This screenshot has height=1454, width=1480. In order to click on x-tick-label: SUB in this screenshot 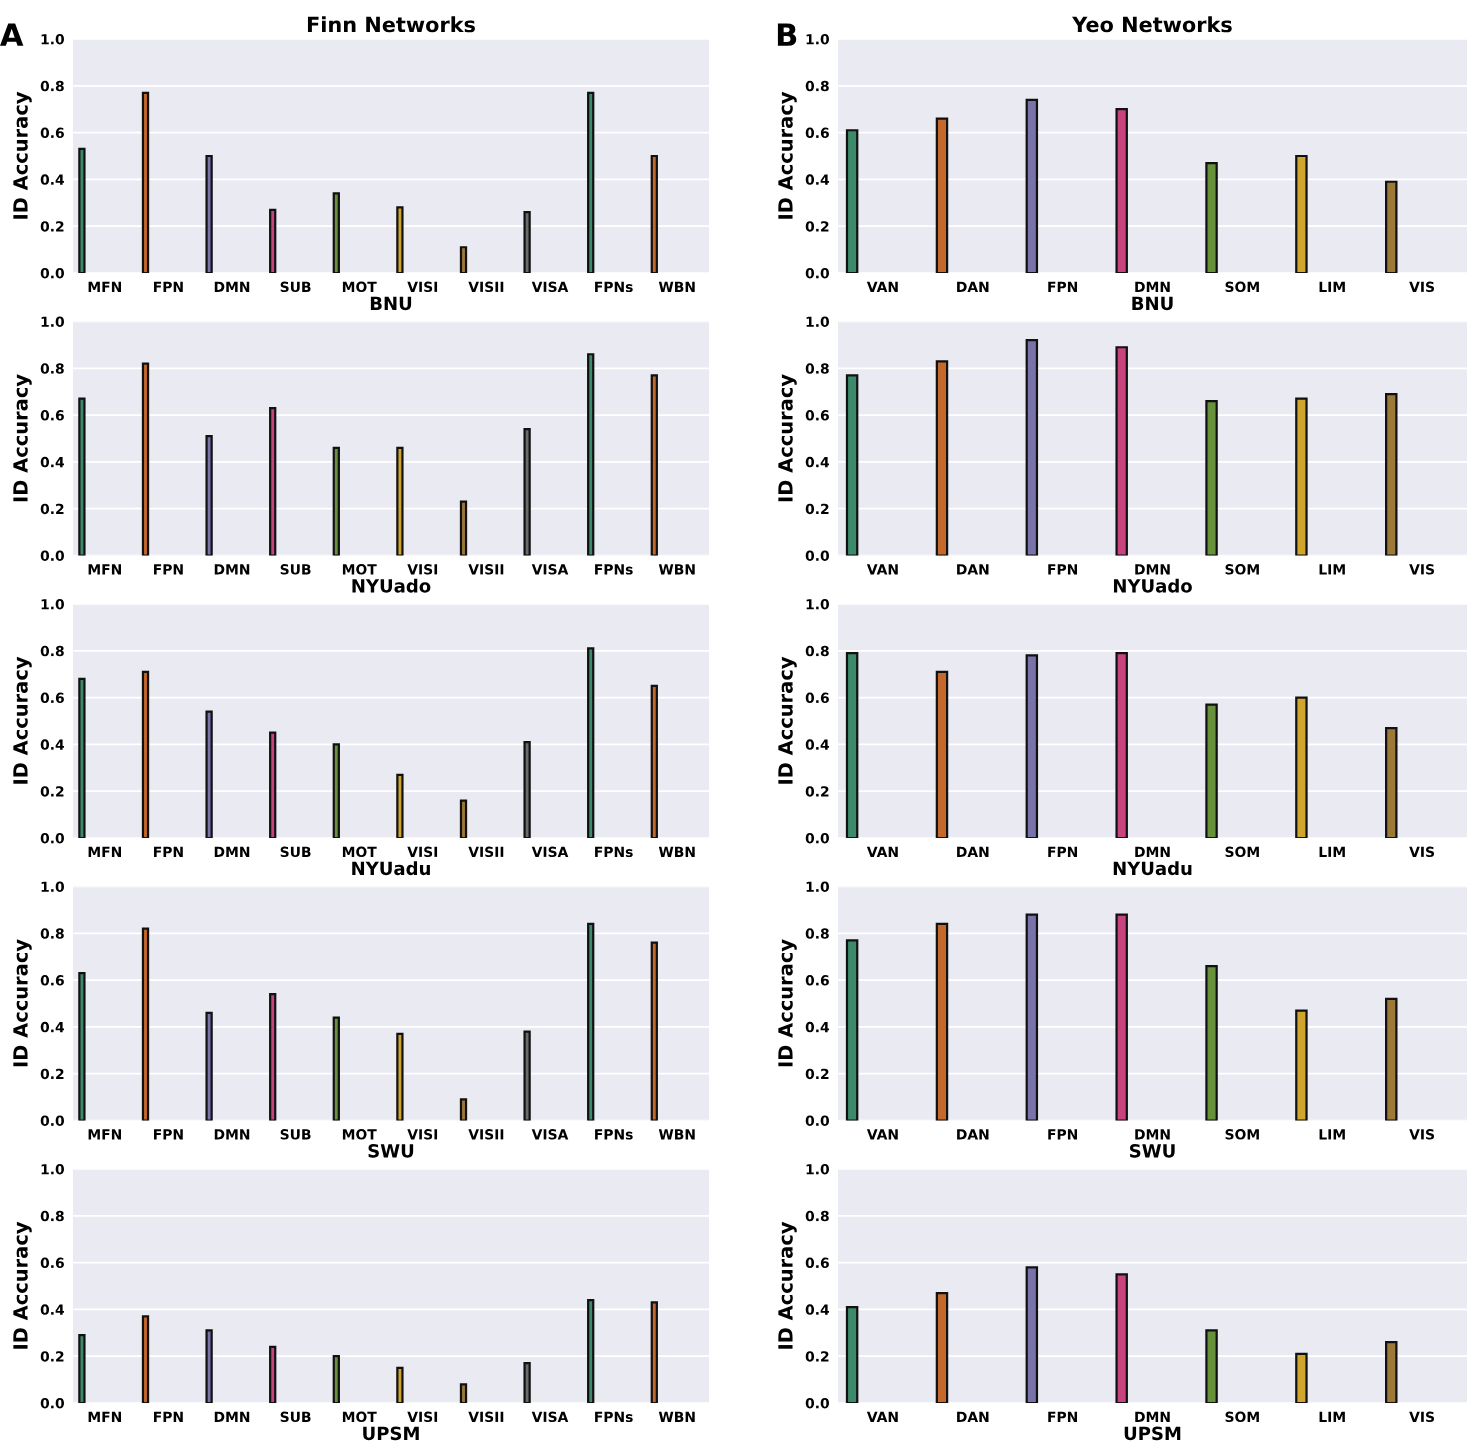, I will do `click(295, 852)`.